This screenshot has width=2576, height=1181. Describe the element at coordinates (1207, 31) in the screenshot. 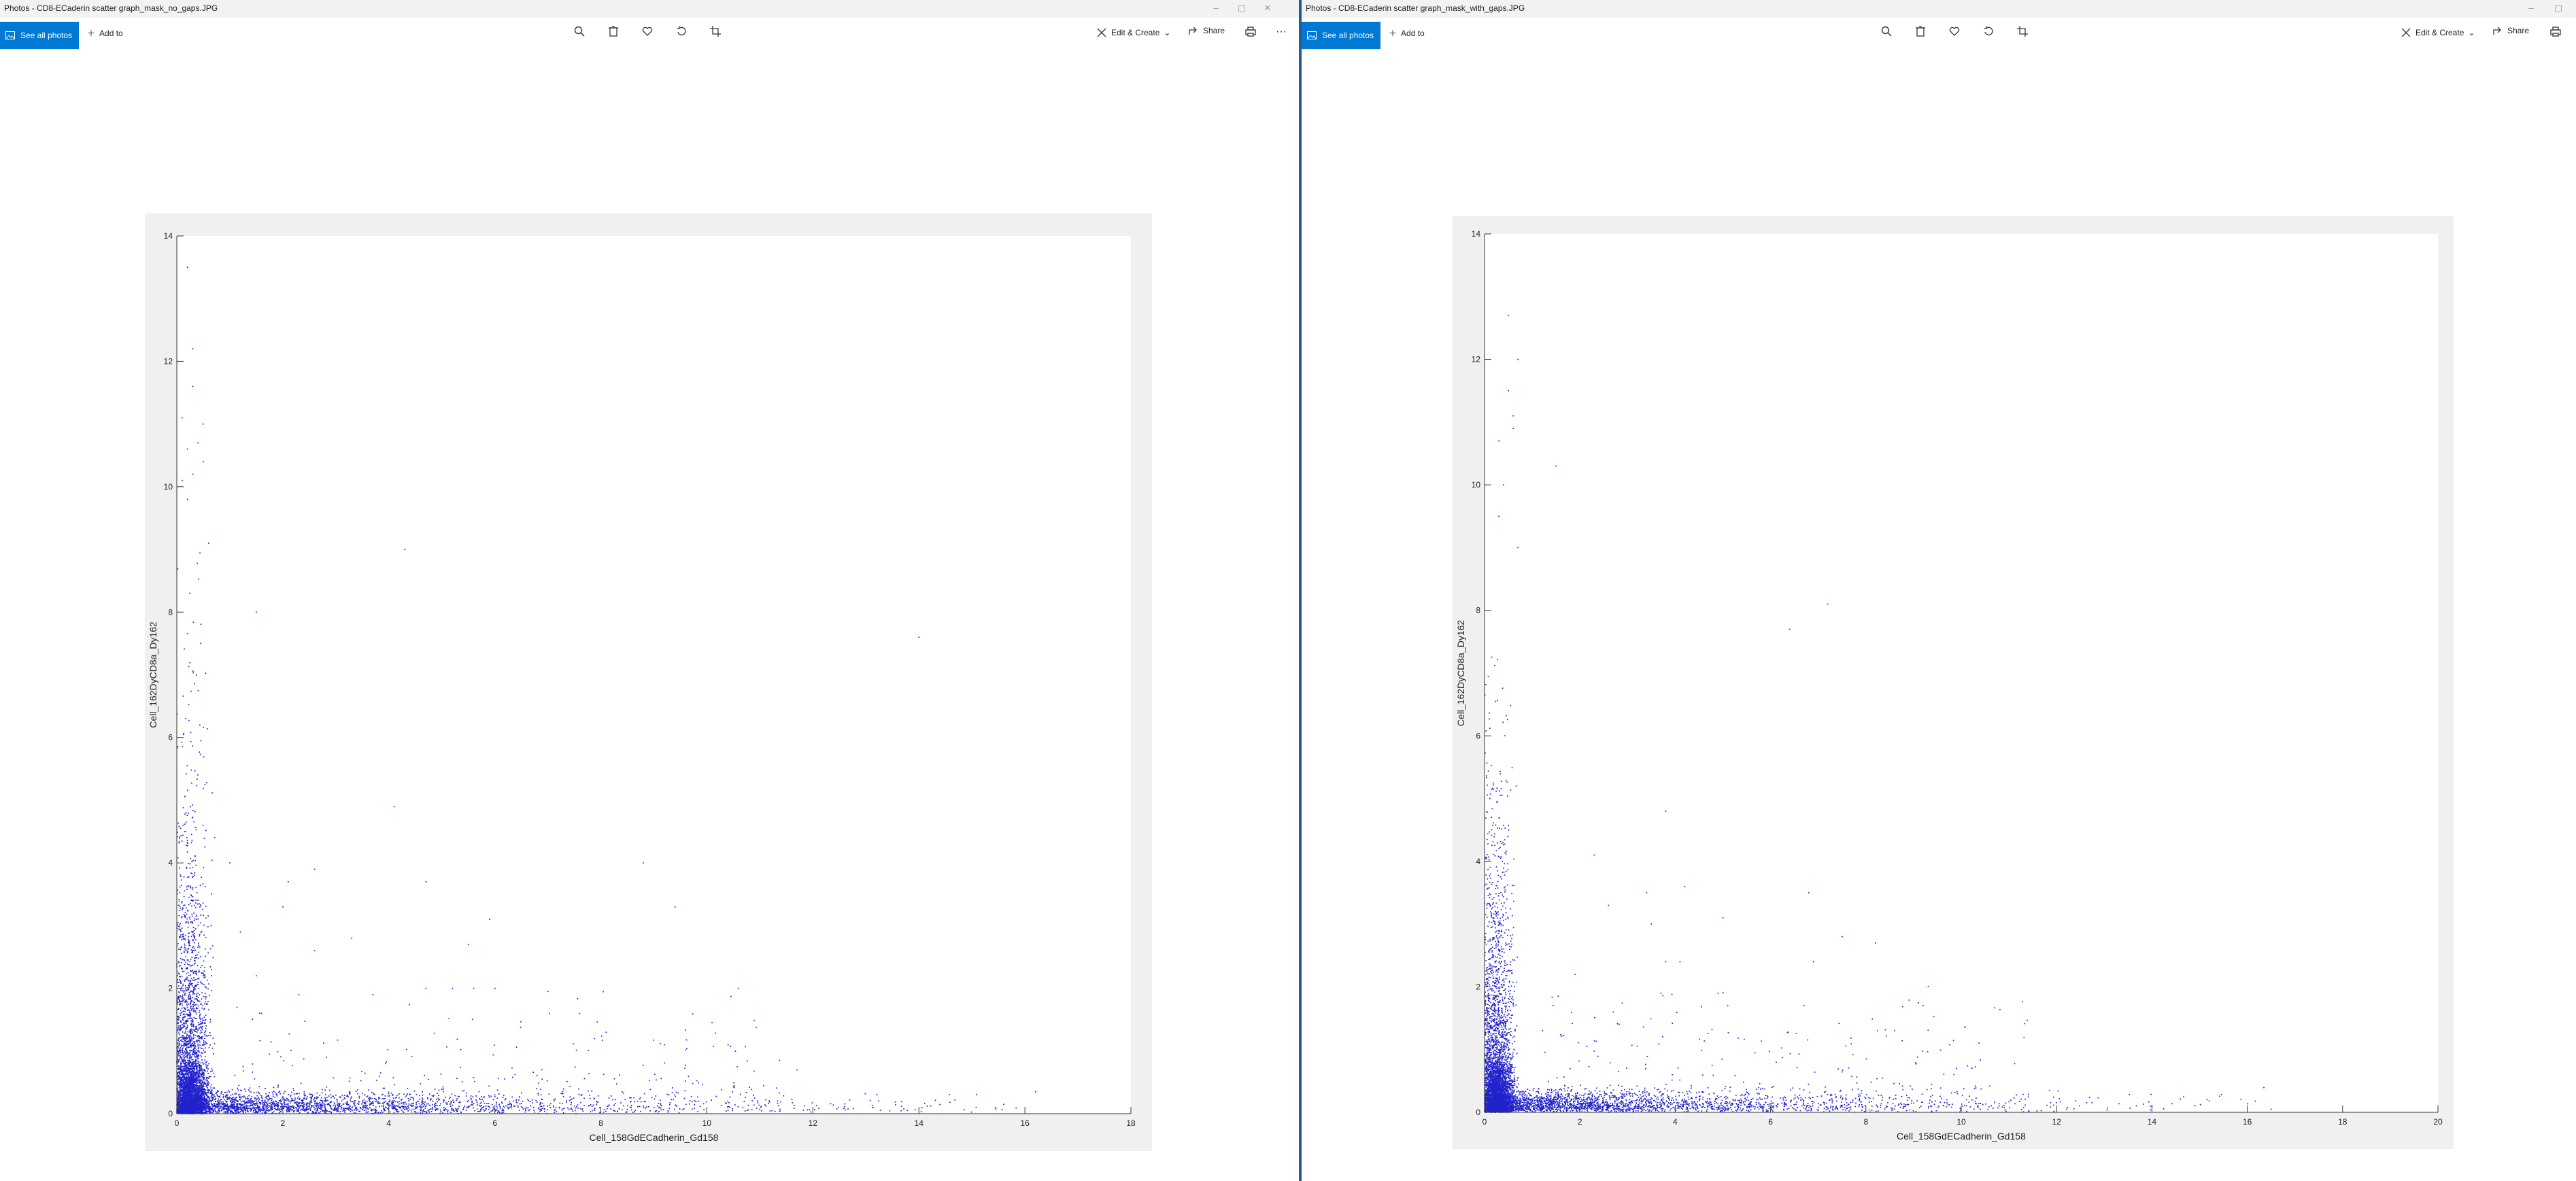

I see `share-button: Share` at that location.